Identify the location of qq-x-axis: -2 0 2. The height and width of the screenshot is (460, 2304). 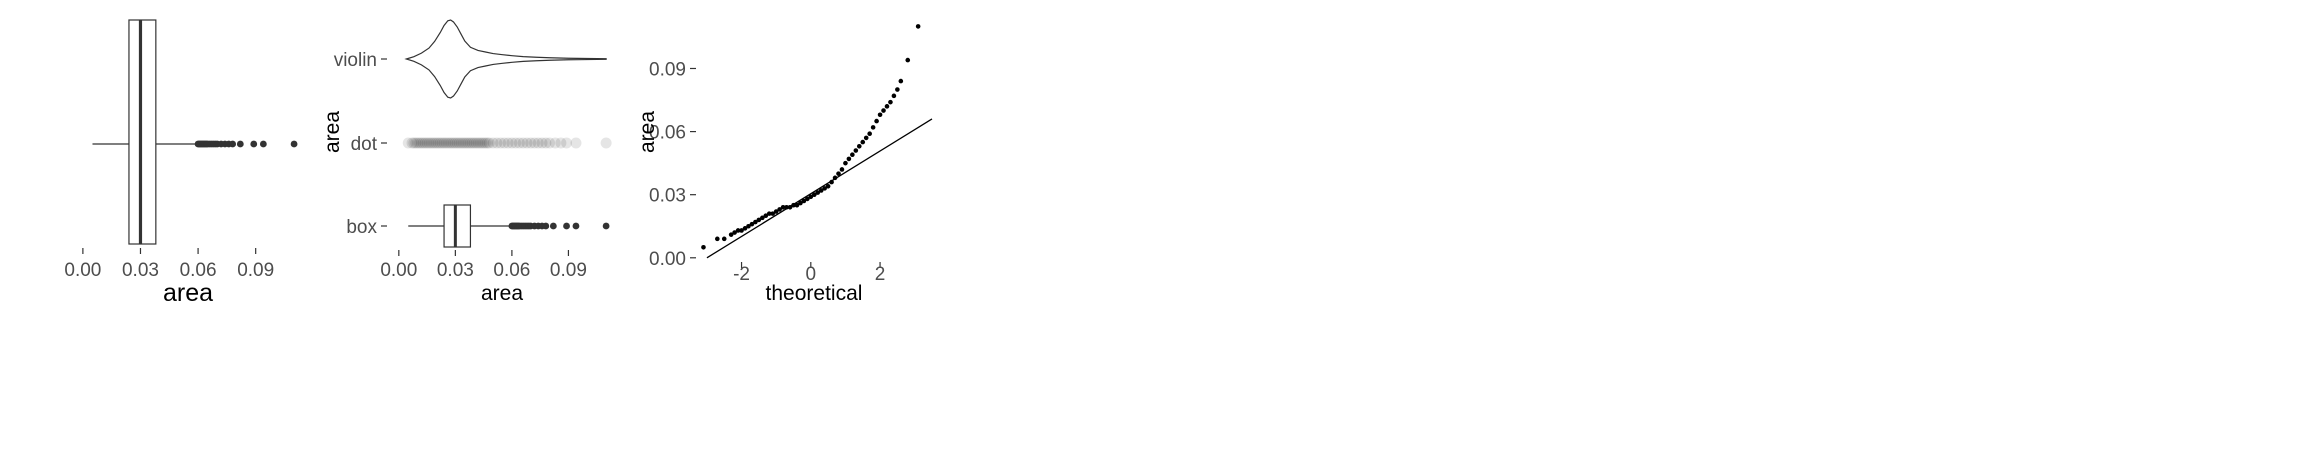
(809, 273).